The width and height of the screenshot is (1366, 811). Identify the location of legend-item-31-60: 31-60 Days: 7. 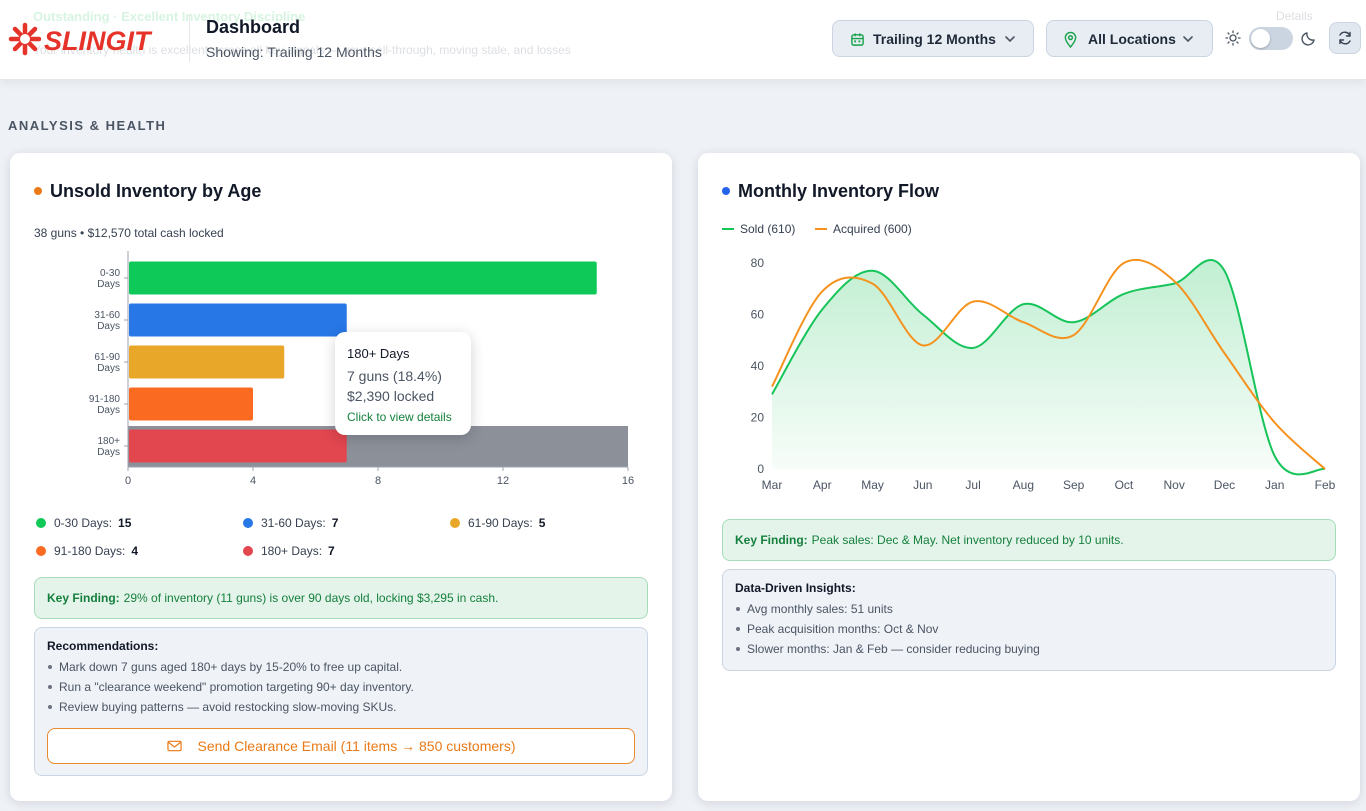
(290, 523).